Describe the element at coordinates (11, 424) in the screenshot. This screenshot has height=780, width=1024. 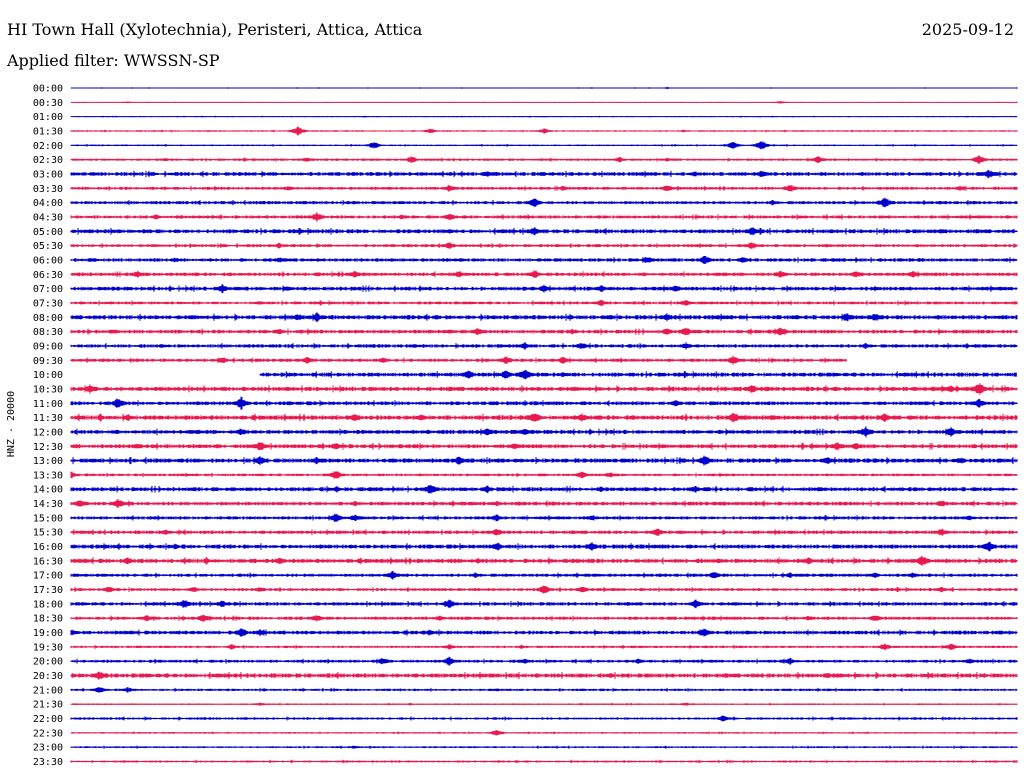
I see `y-axis-label: HNZ - 20000` at that location.